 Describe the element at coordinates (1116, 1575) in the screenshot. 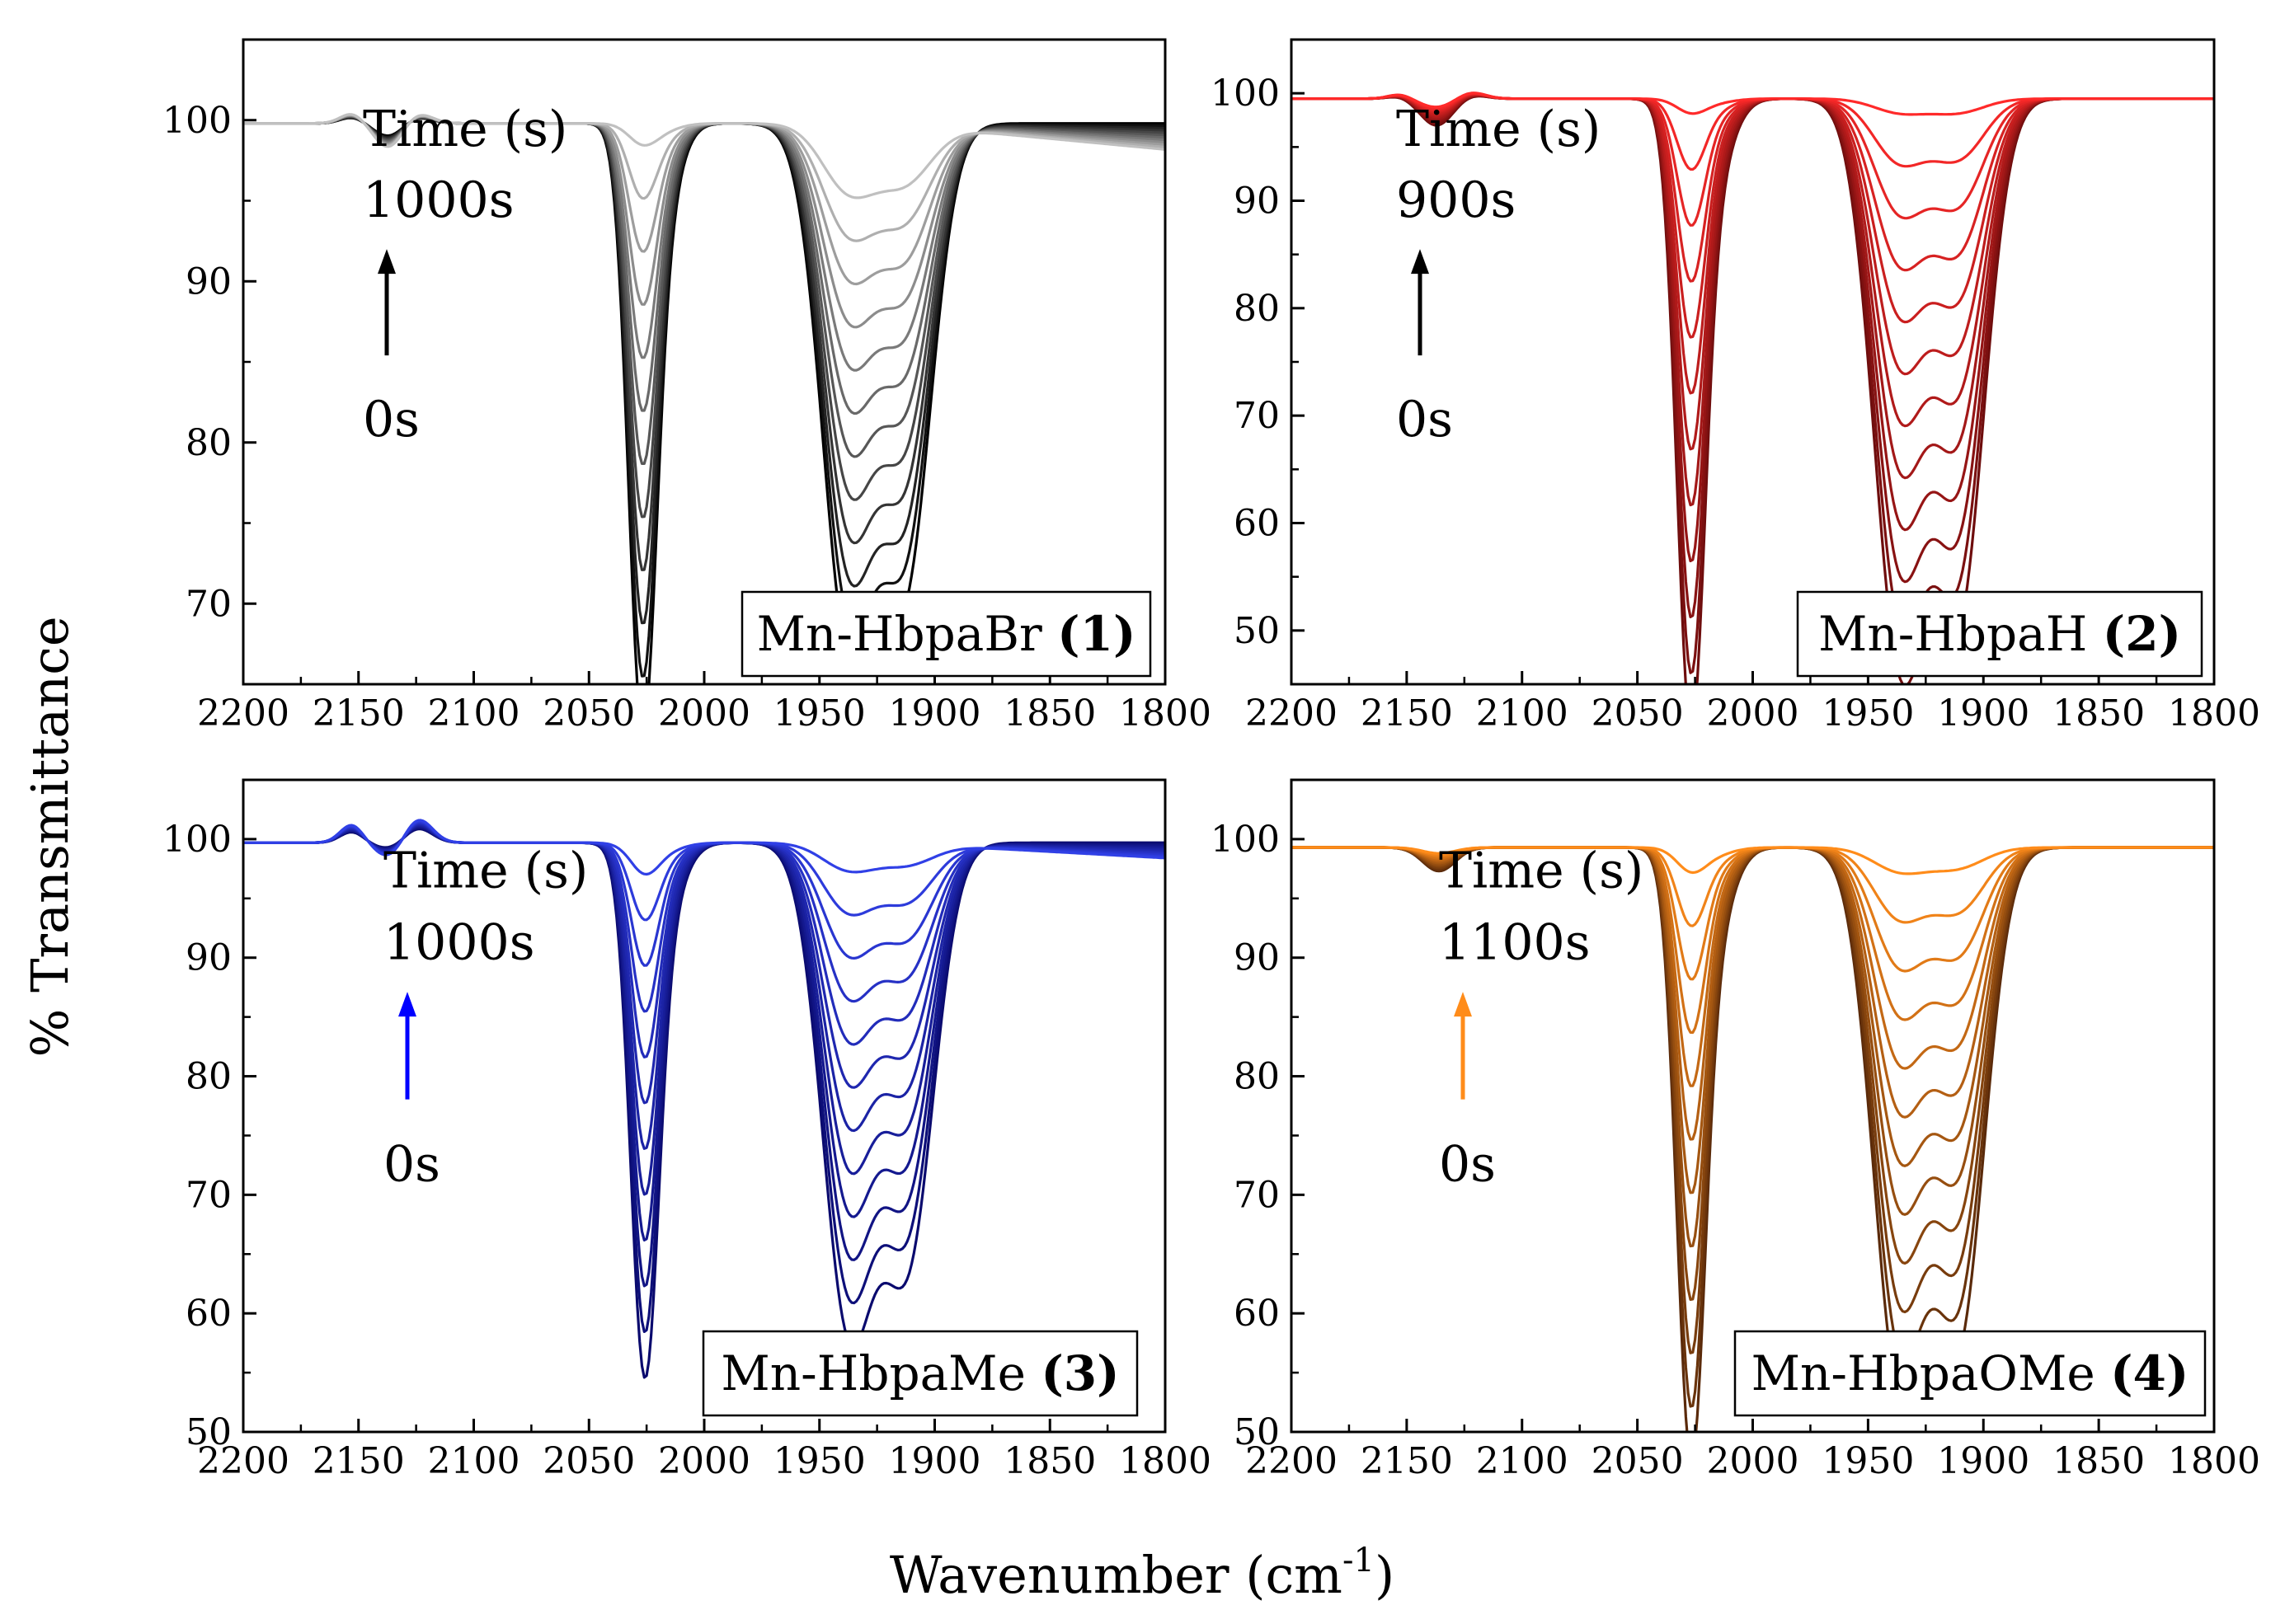

I see `x-axis-title-main: Wavenumber (cm` at that location.